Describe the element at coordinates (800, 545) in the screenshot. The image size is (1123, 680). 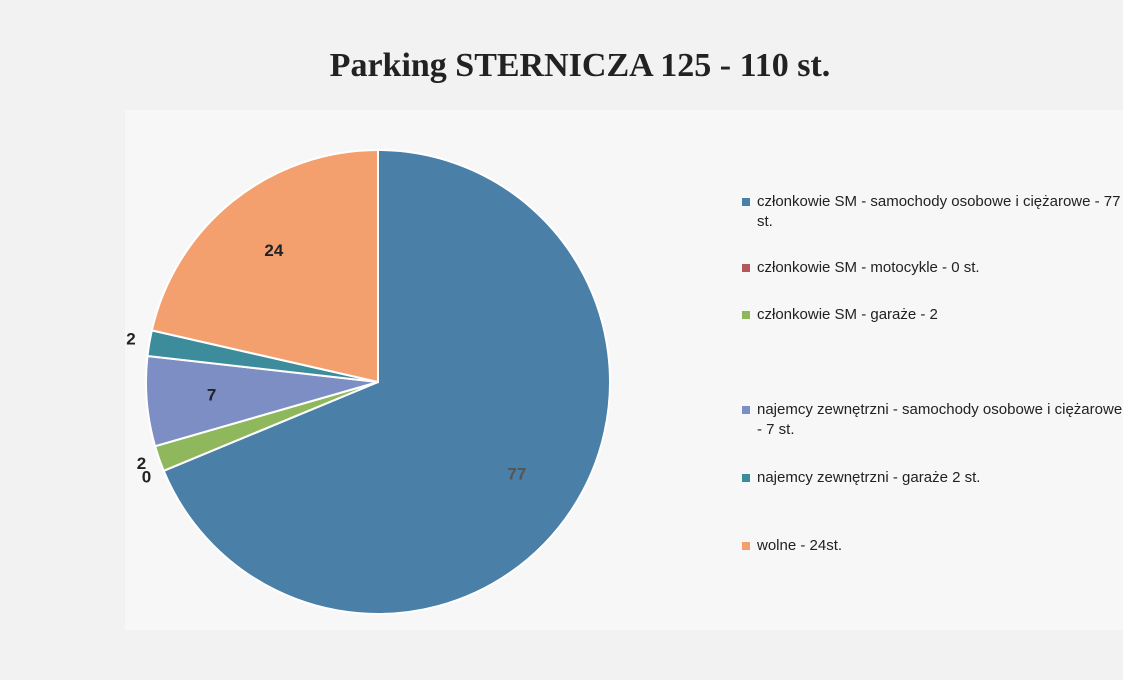
I see `legend-label: wolne - 24st.` at that location.